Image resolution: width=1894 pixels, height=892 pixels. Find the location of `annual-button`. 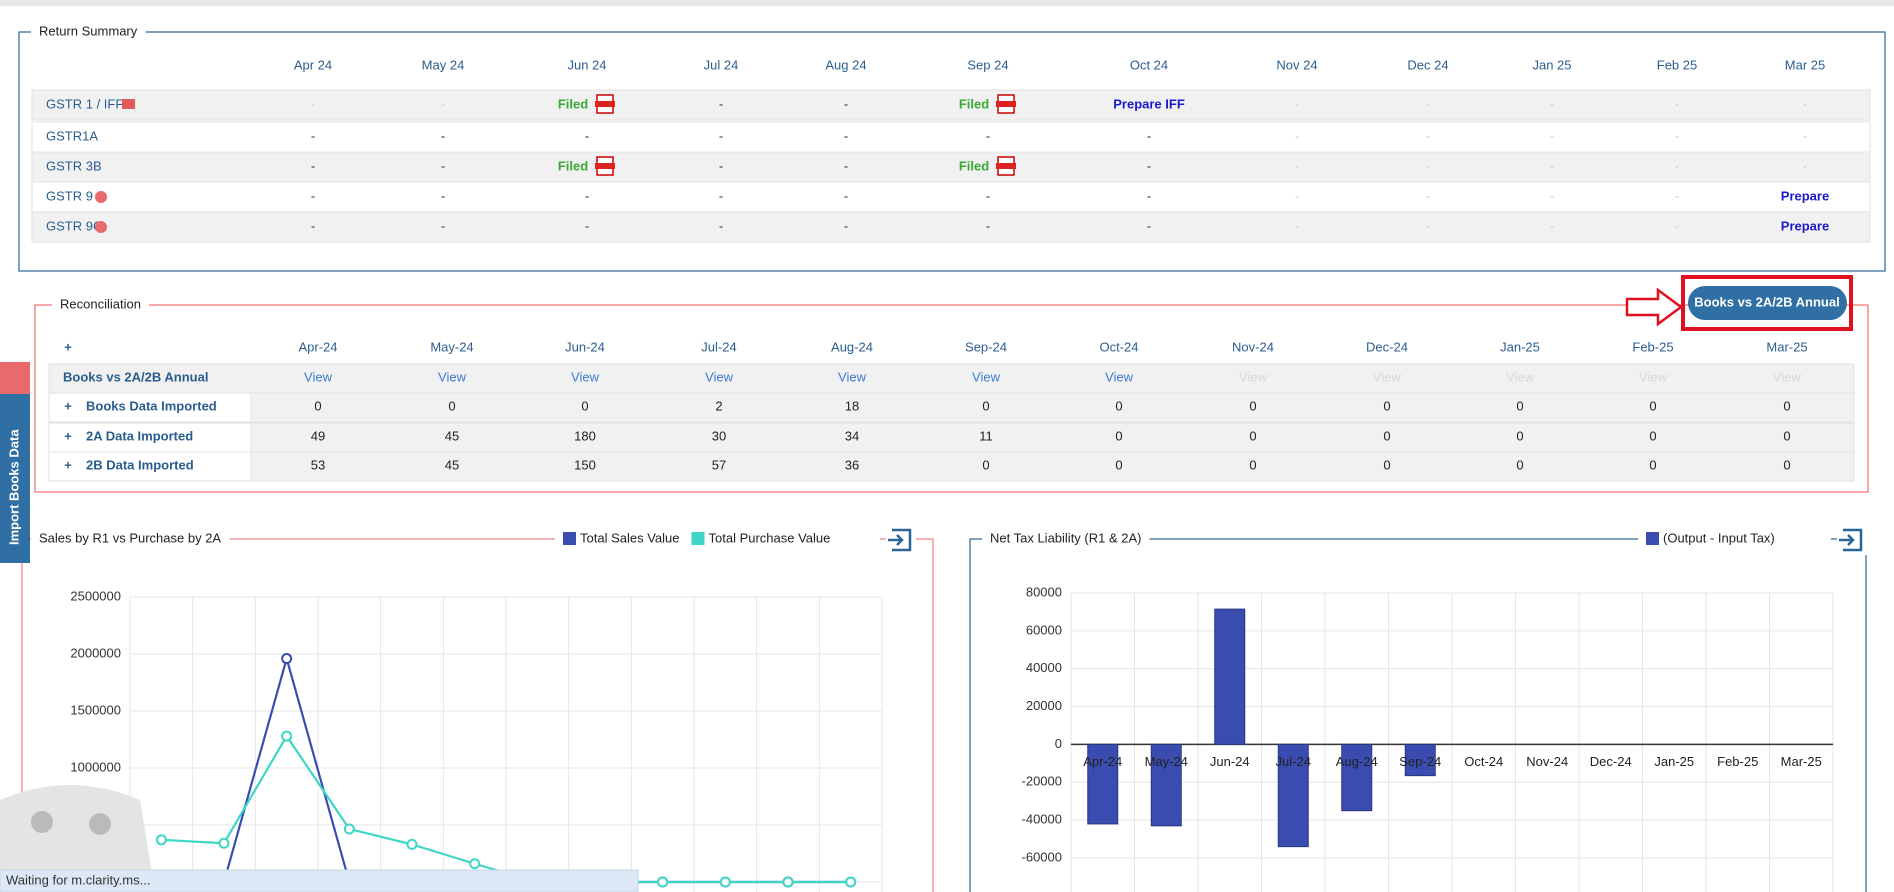

annual-button is located at coordinates (1767, 303).